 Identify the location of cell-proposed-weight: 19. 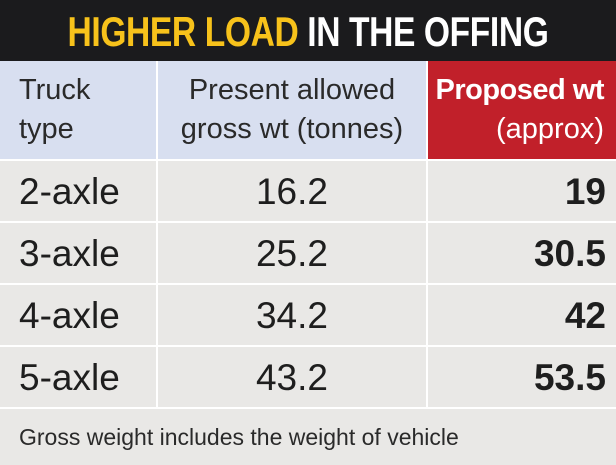
(585, 191).